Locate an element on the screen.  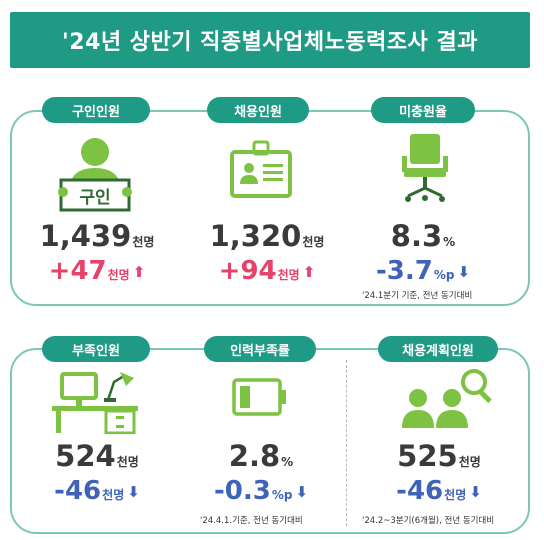
change-job-openings: +47천명 ⬆ is located at coordinates (97, 271).